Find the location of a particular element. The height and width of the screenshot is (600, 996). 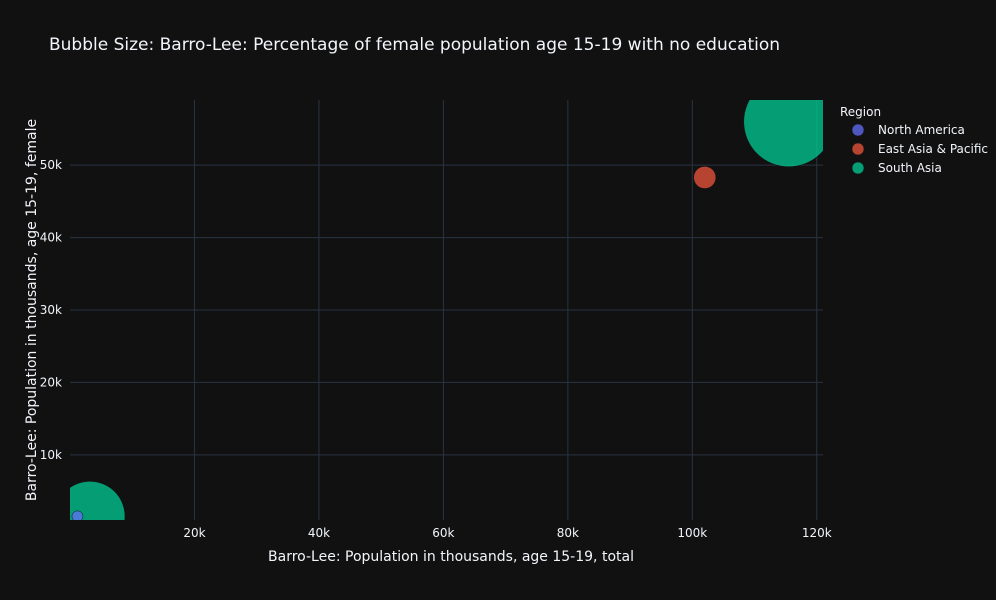

x-tick-label: 120k is located at coordinates (817, 533).